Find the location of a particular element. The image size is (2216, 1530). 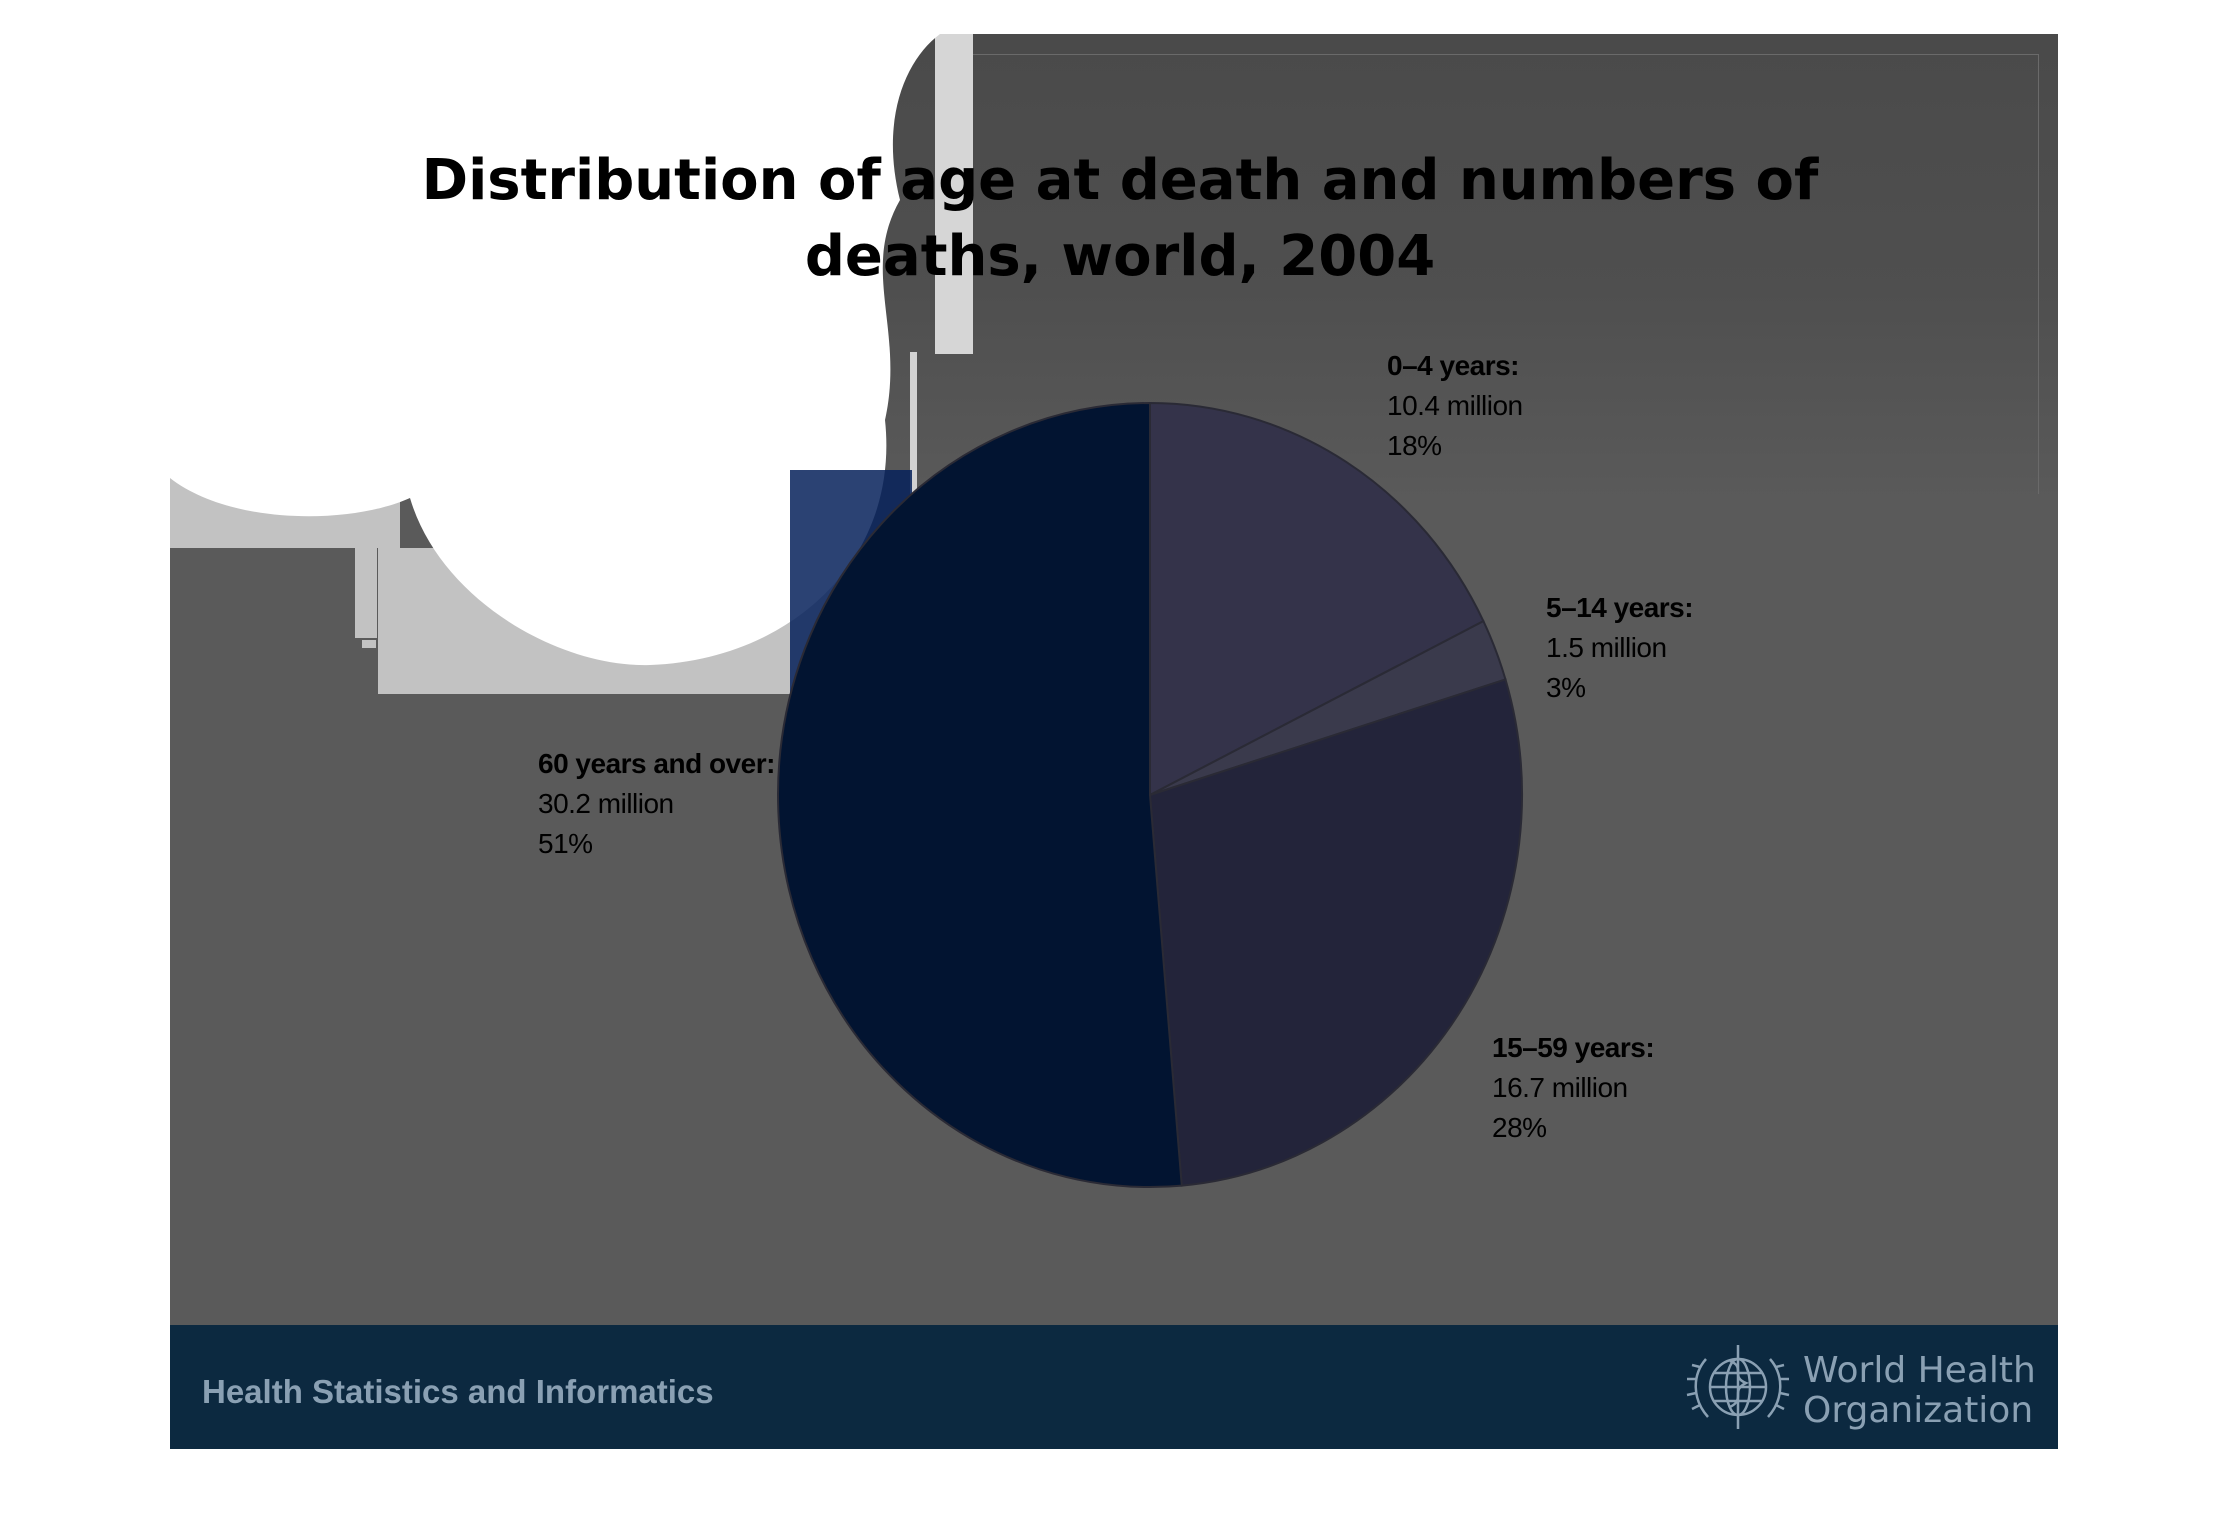

chart-title-line-2: deaths, world, 2004 is located at coordinates (1120, 256).